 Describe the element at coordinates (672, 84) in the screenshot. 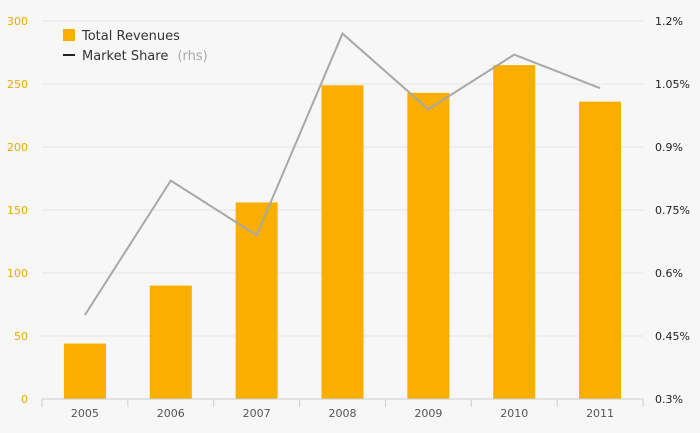

I see `right-tick-label: 1.05%` at that location.